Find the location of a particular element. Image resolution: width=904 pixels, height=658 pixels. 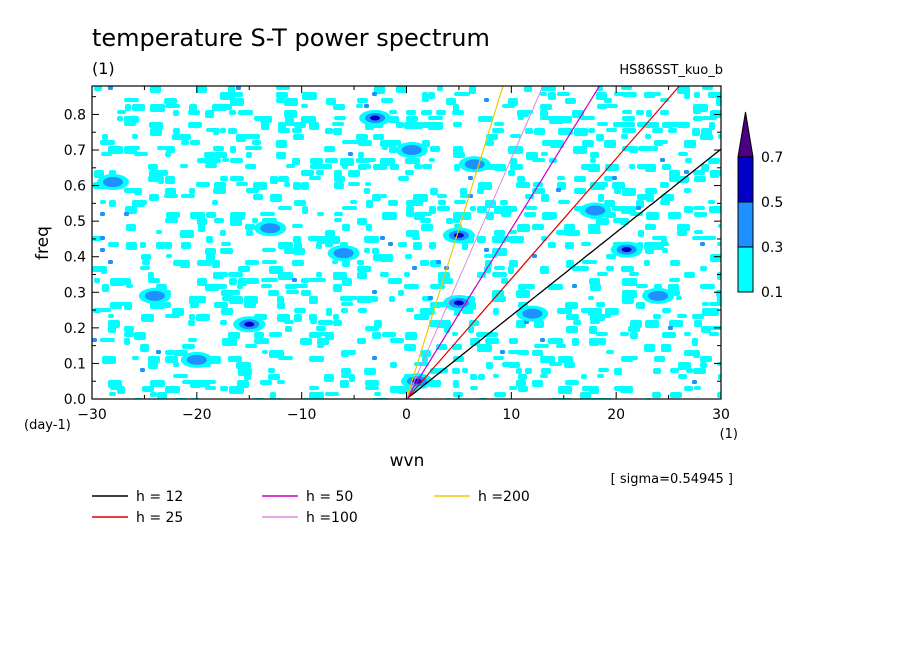

legend-label: h = 25 is located at coordinates (159, 518).